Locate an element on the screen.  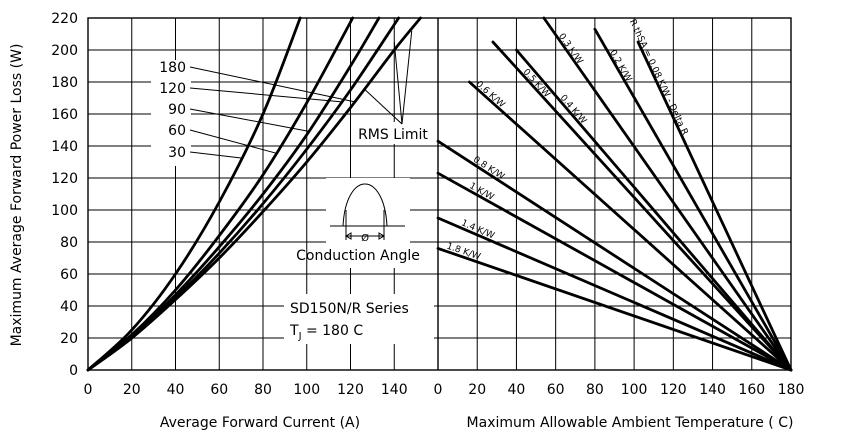
conduction-waveform-icon is located at coordinates (367, 211).